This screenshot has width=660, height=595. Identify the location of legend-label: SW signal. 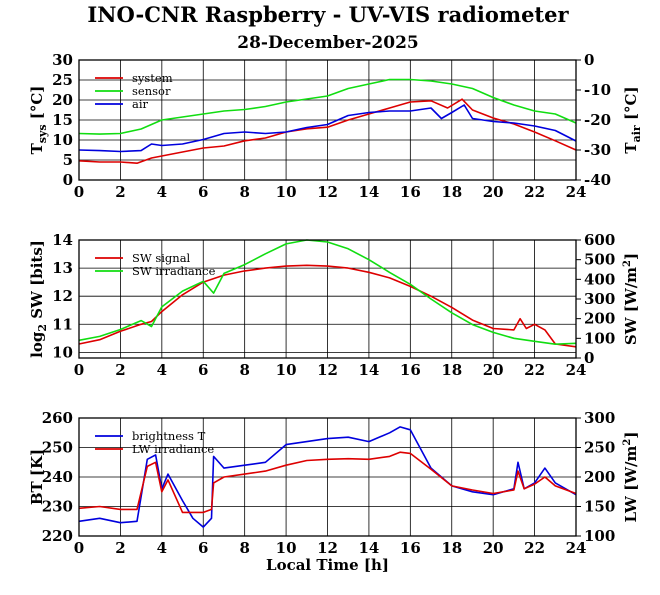
(161, 258).